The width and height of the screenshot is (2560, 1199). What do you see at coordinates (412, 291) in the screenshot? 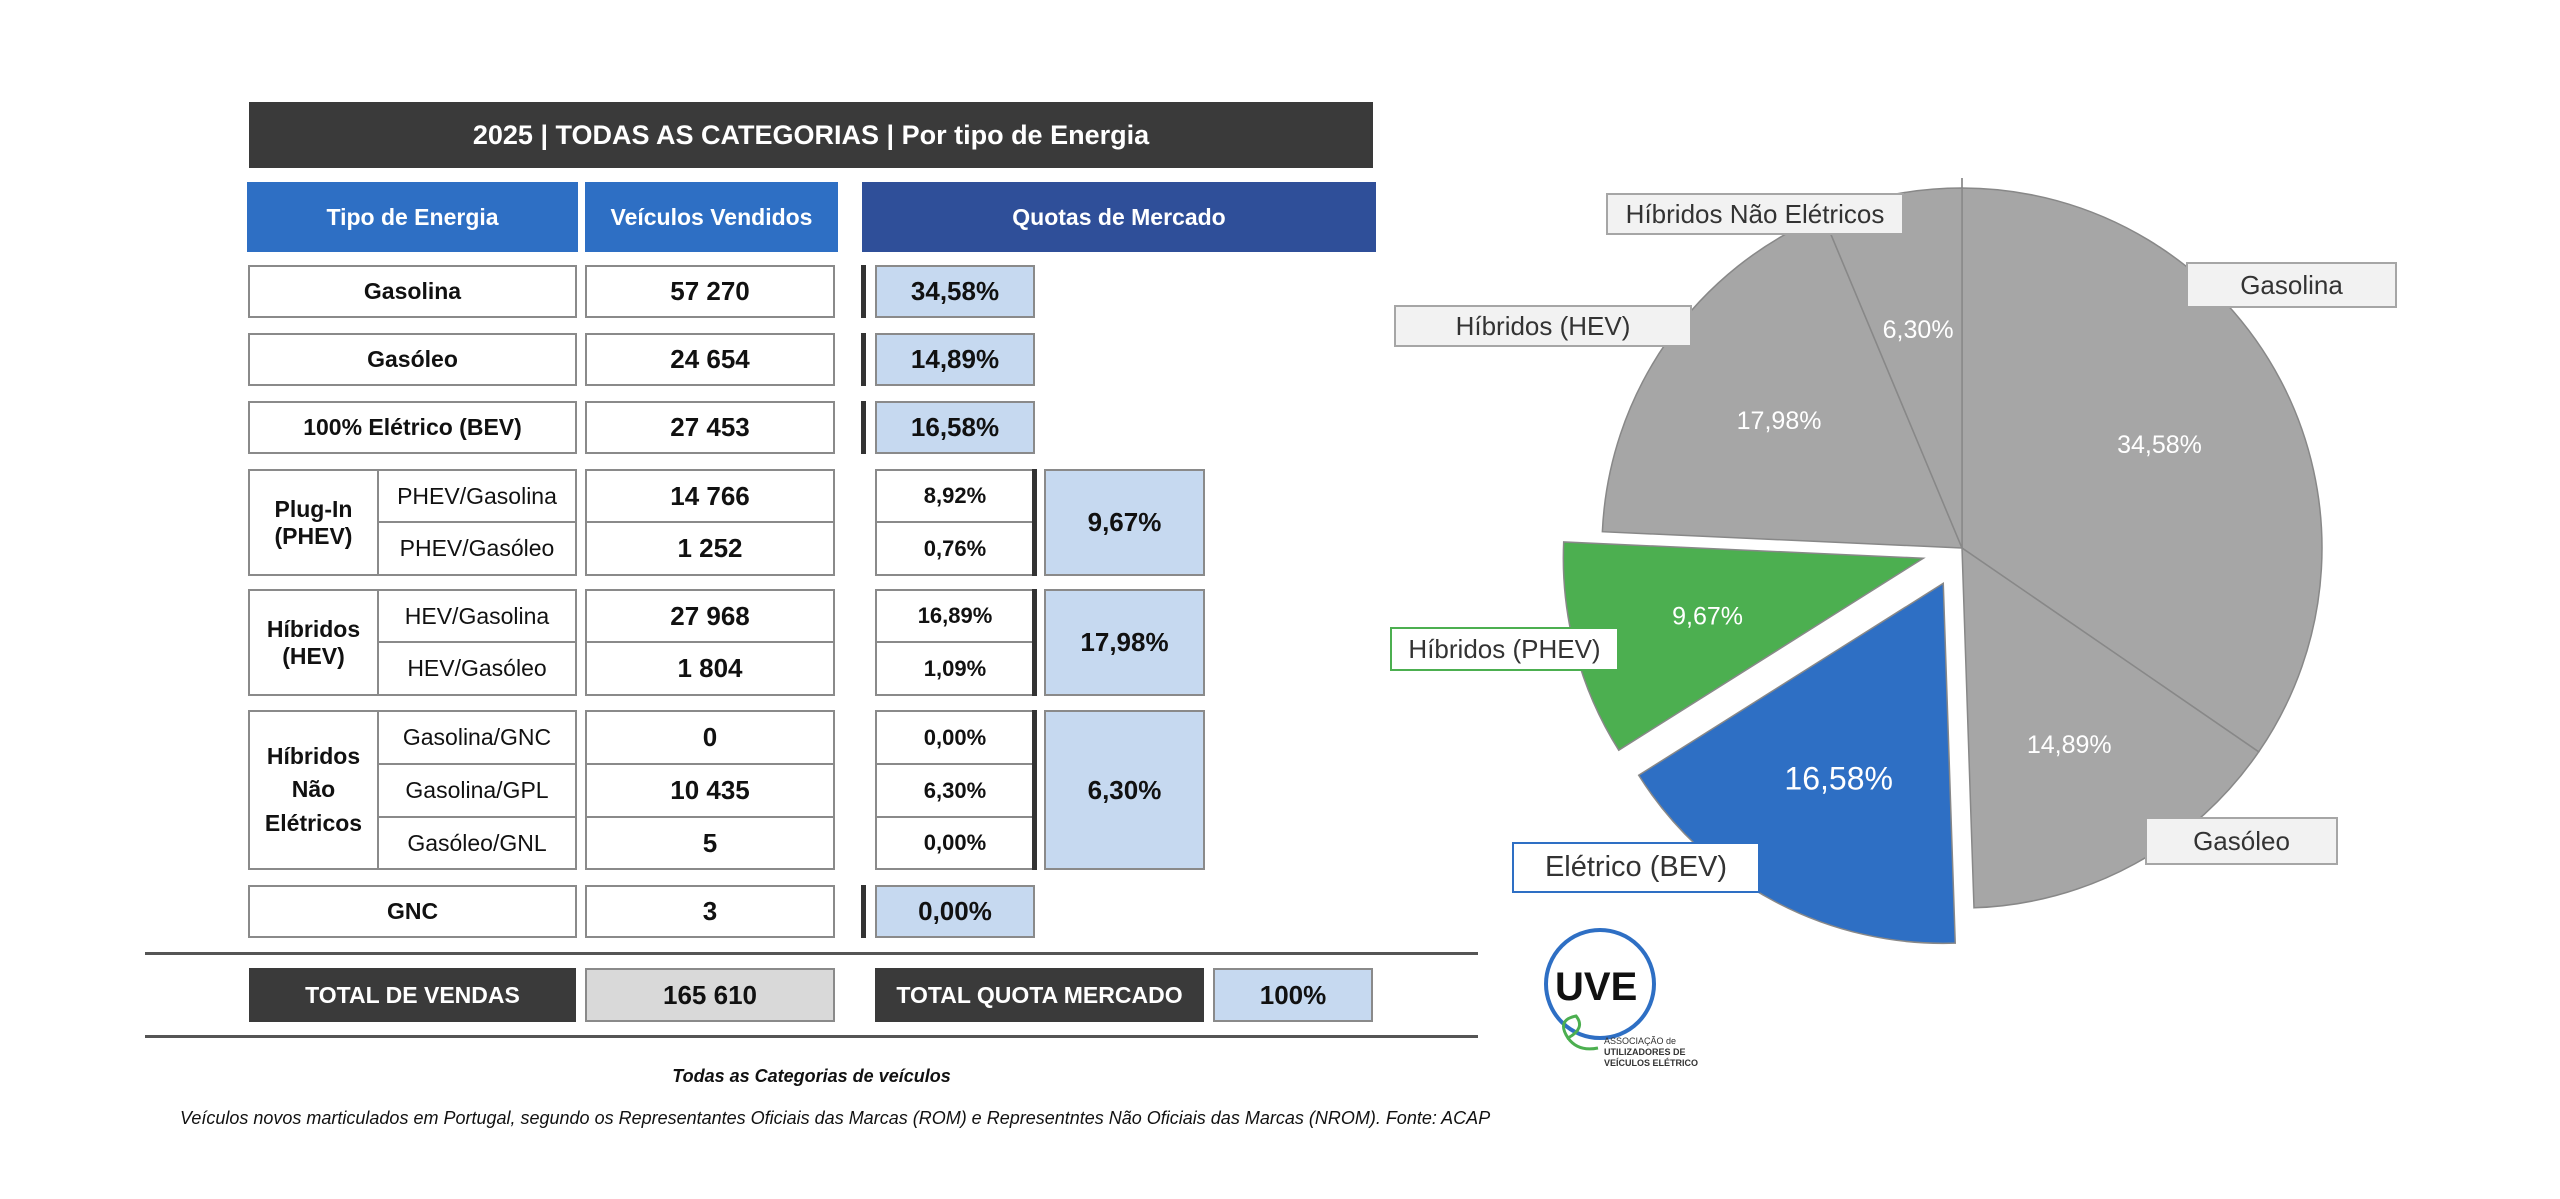
I see `row-label-gasolina: Gasolina` at bounding box center [412, 291].